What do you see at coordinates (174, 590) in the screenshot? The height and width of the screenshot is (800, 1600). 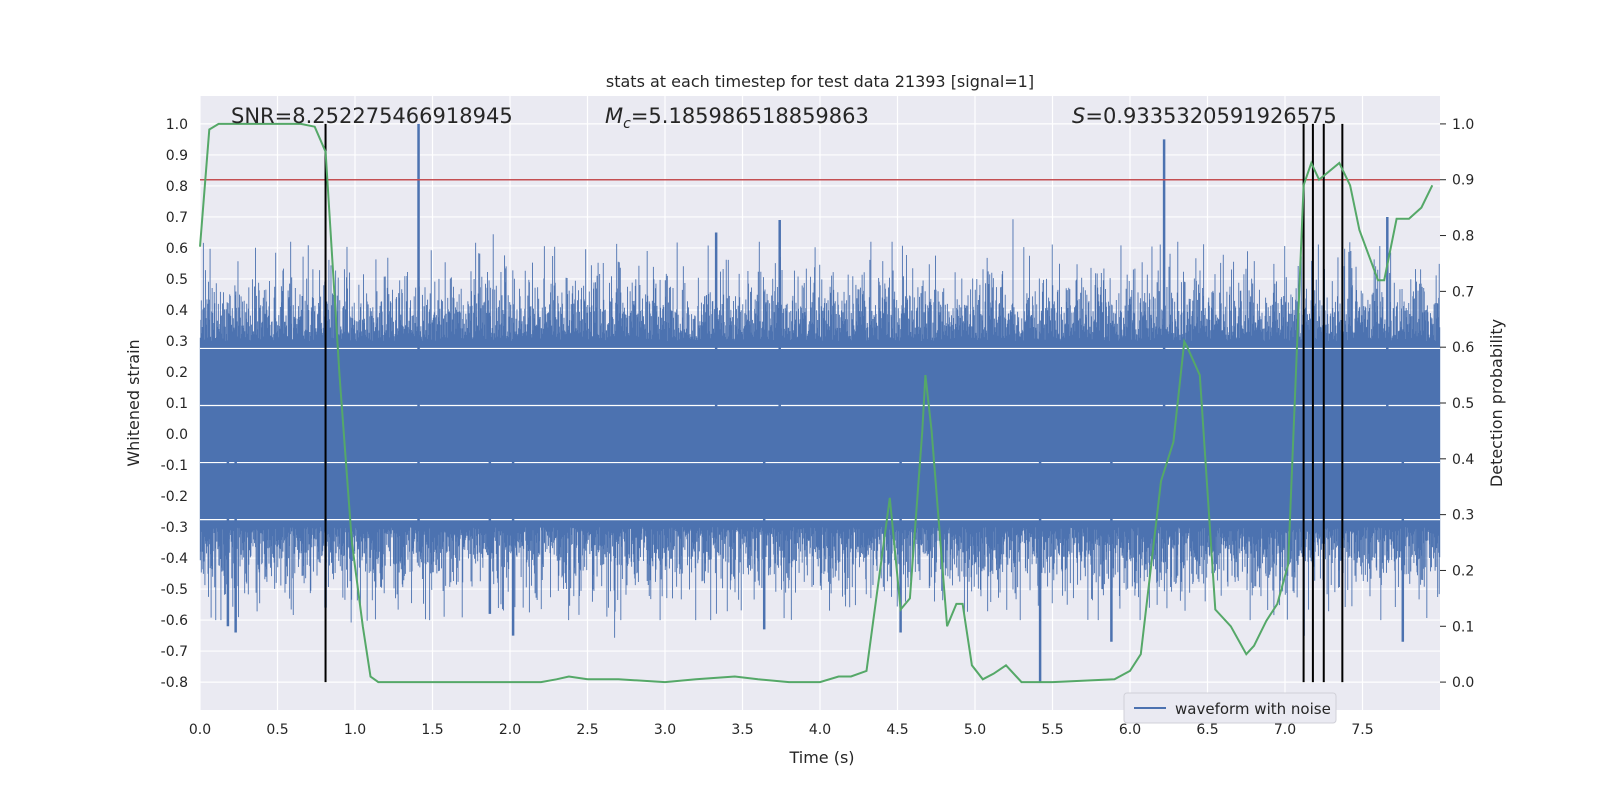 I see `y-tick-label: -0.5` at bounding box center [174, 590].